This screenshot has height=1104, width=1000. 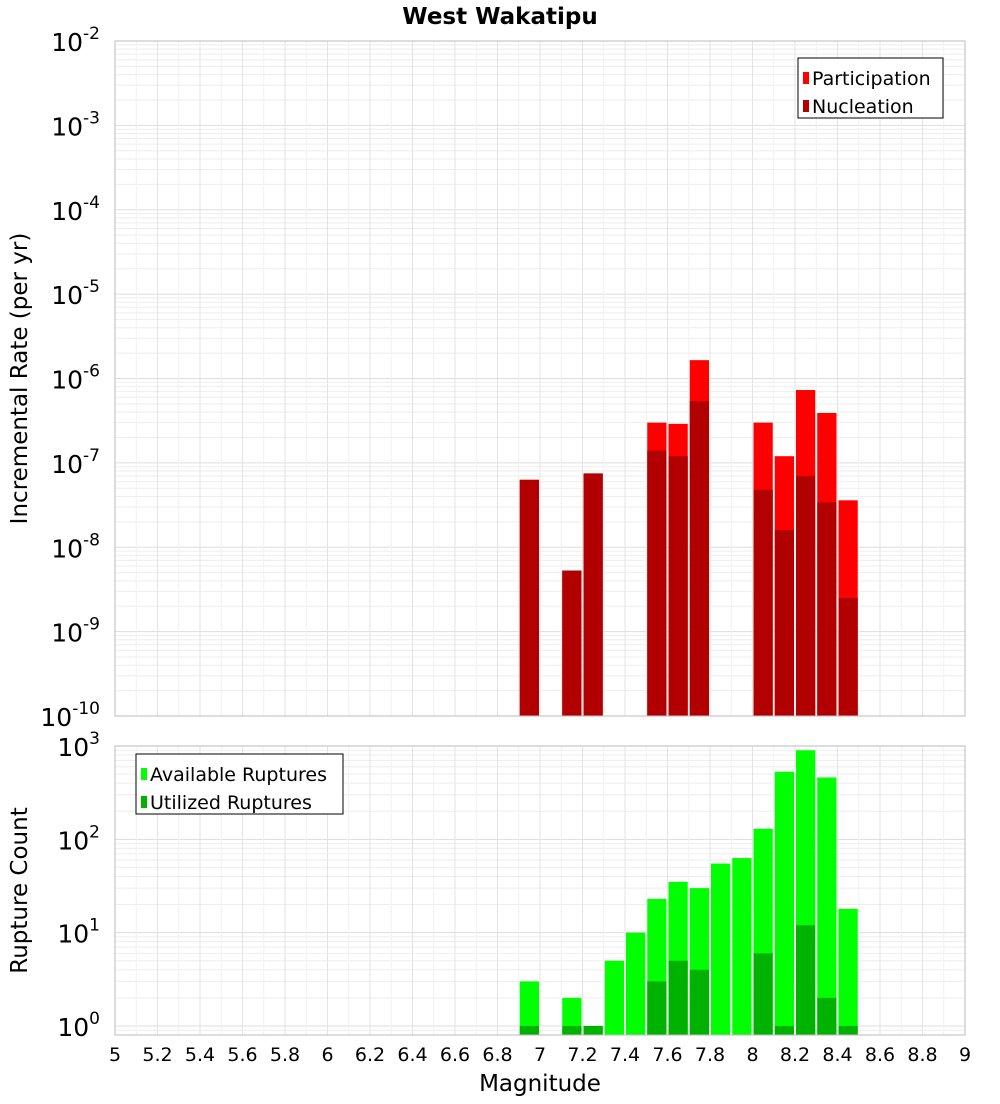 I want to click on y-tick-label: 10⁻⁸, so click(x=75, y=546).